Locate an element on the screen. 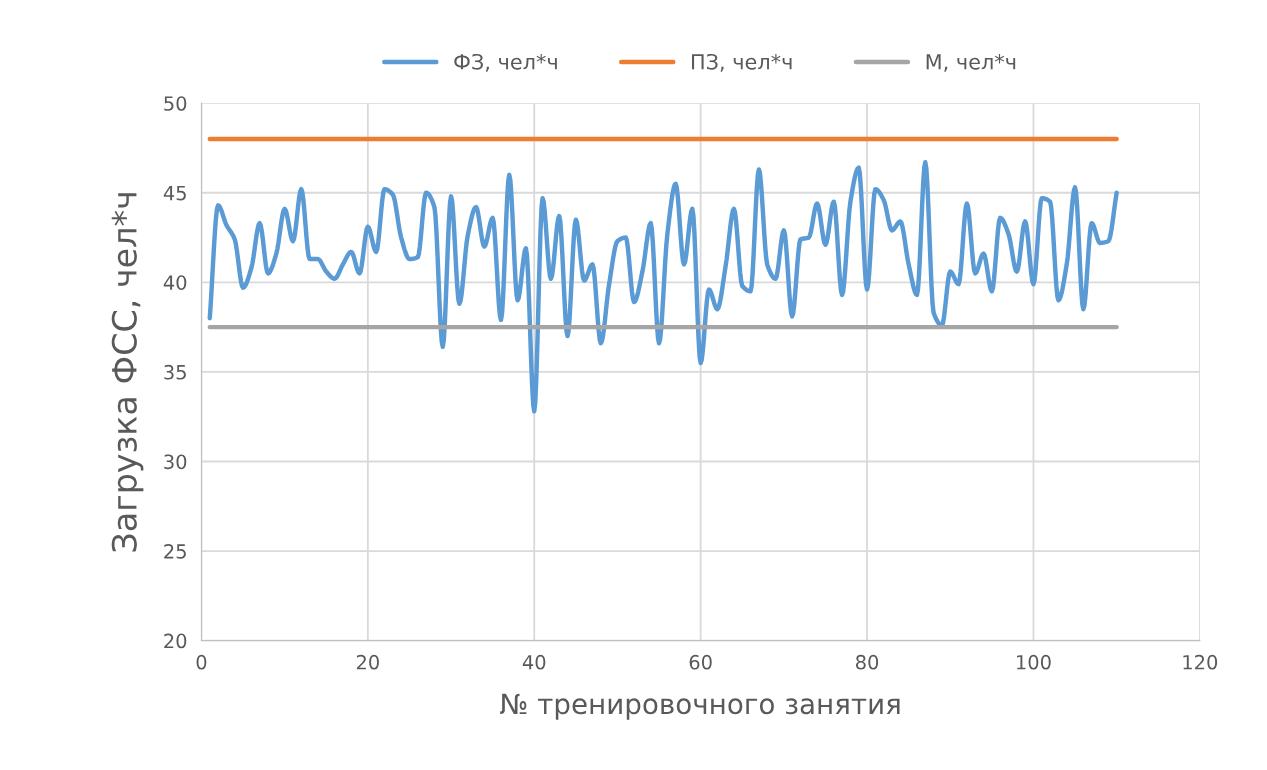 The image size is (1267, 770). x-axis-title: № тренировочного занятия is located at coordinates (700, 706).